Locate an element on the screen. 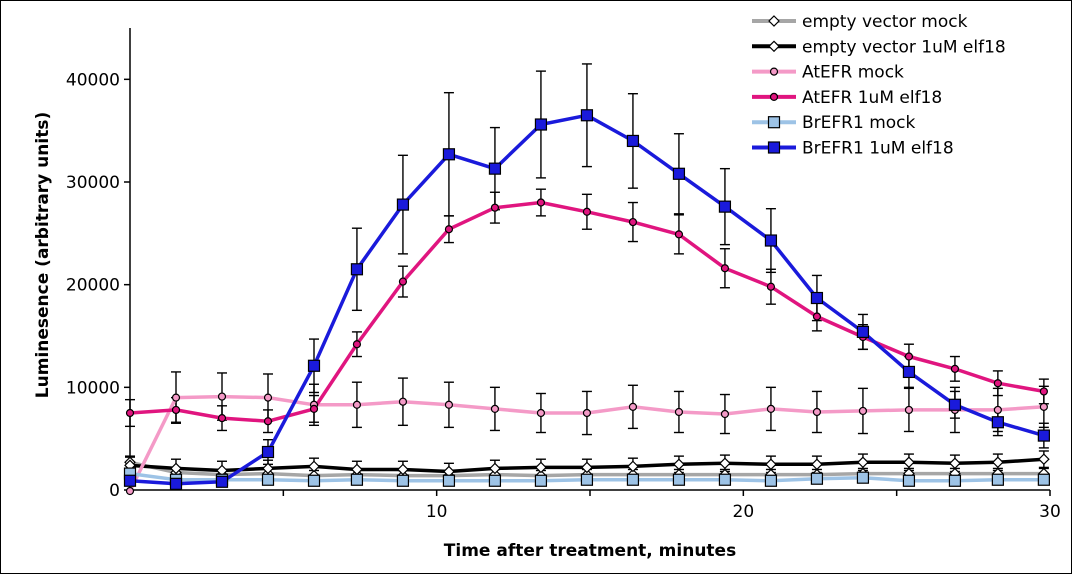  y-tick-label: 30000 is located at coordinates (93, 183).